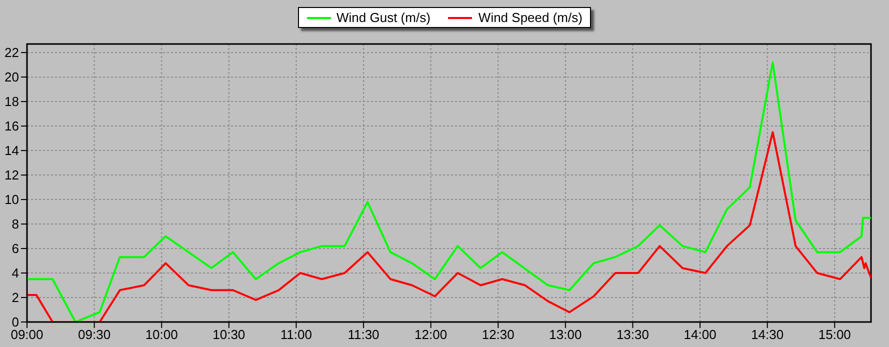  Describe the element at coordinates (633, 334) in the screenshot. I see `x-tick-label: 13:30` at that location.